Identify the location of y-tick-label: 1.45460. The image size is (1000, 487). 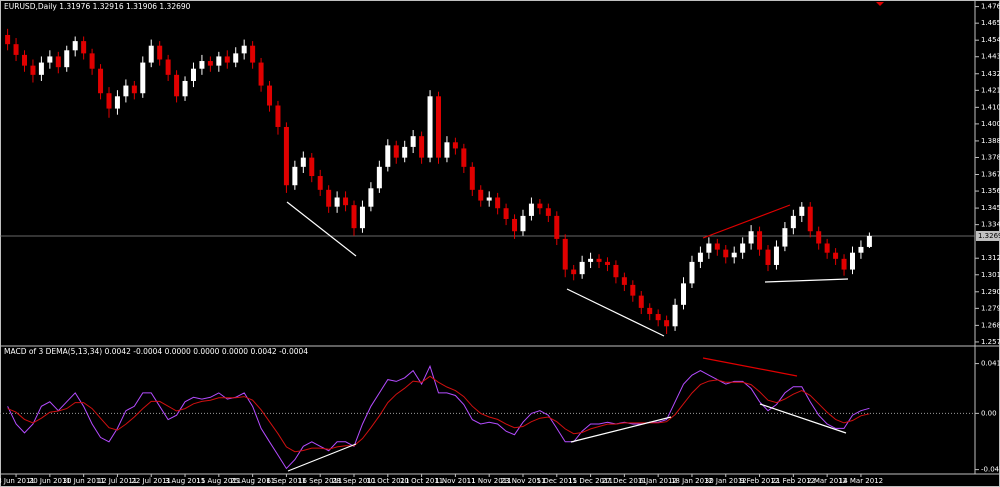
(990, 40).